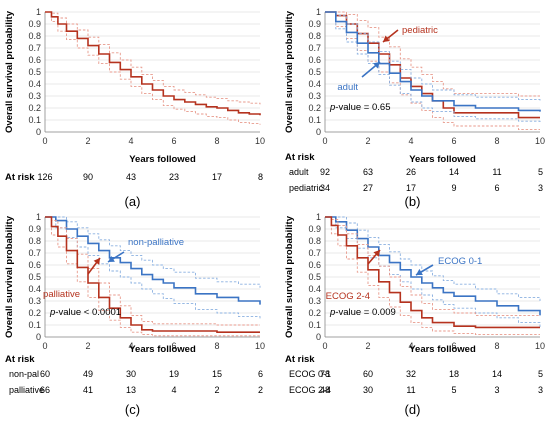 This screenshot has width=550, height=424. Describe the element at coordinates (131, 390) in the screenshot. I see `at-risk-value: 13` at that location.